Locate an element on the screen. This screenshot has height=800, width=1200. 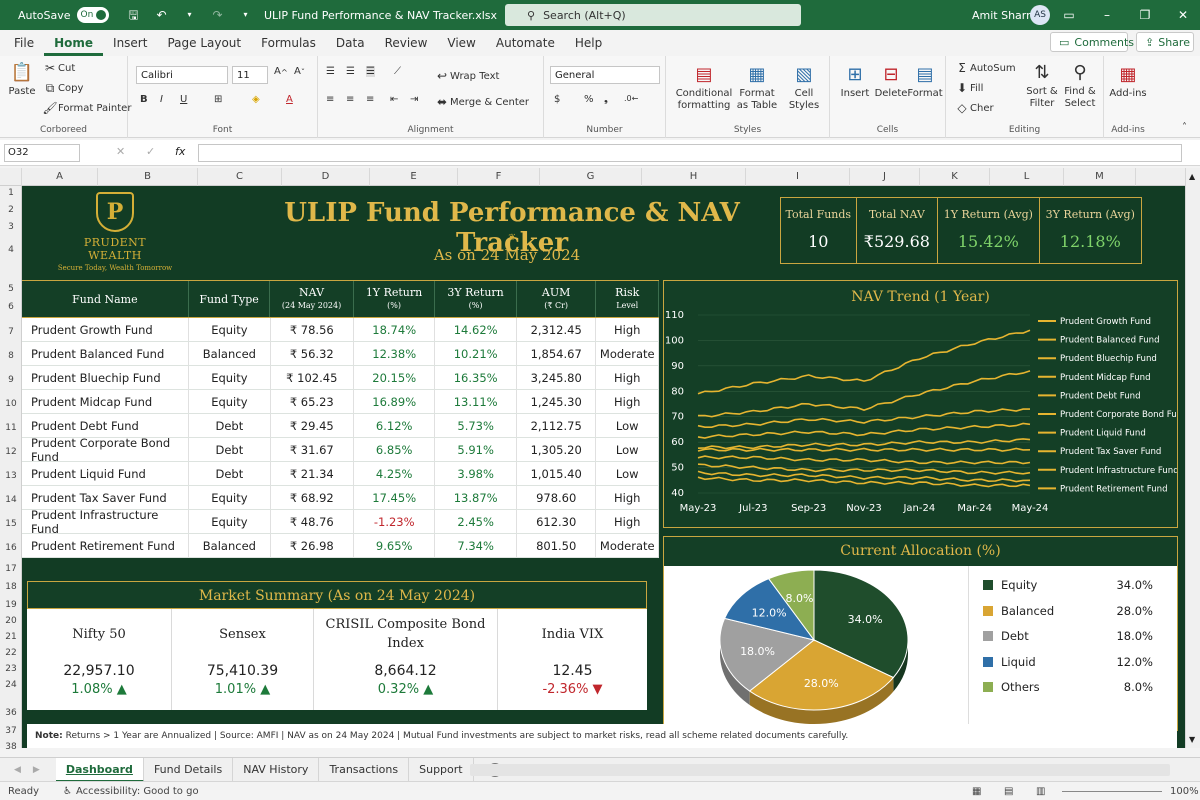
cancel-icon: ✕ is located at coordinates (121, 151).